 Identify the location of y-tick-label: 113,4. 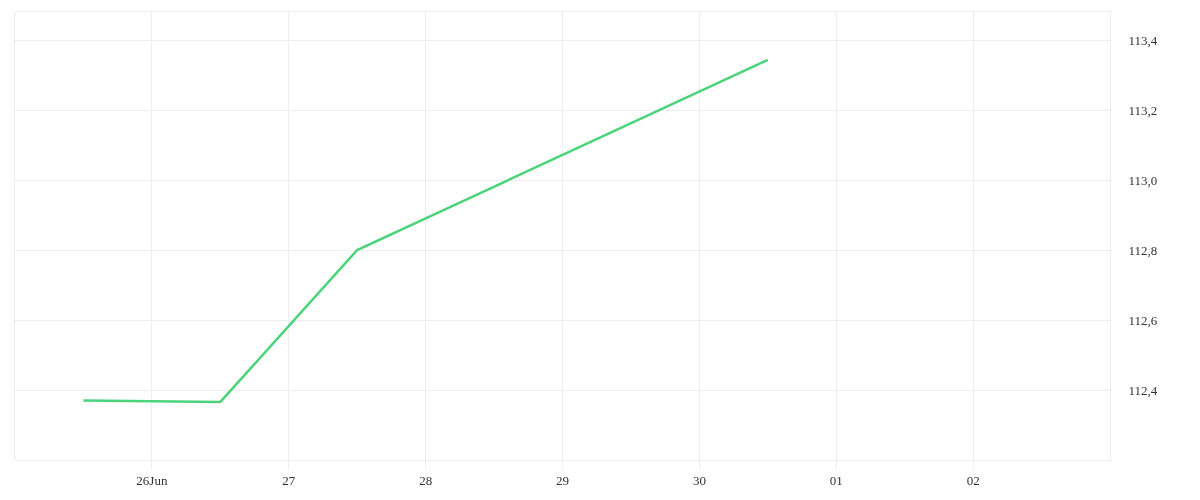
(1143, 40).